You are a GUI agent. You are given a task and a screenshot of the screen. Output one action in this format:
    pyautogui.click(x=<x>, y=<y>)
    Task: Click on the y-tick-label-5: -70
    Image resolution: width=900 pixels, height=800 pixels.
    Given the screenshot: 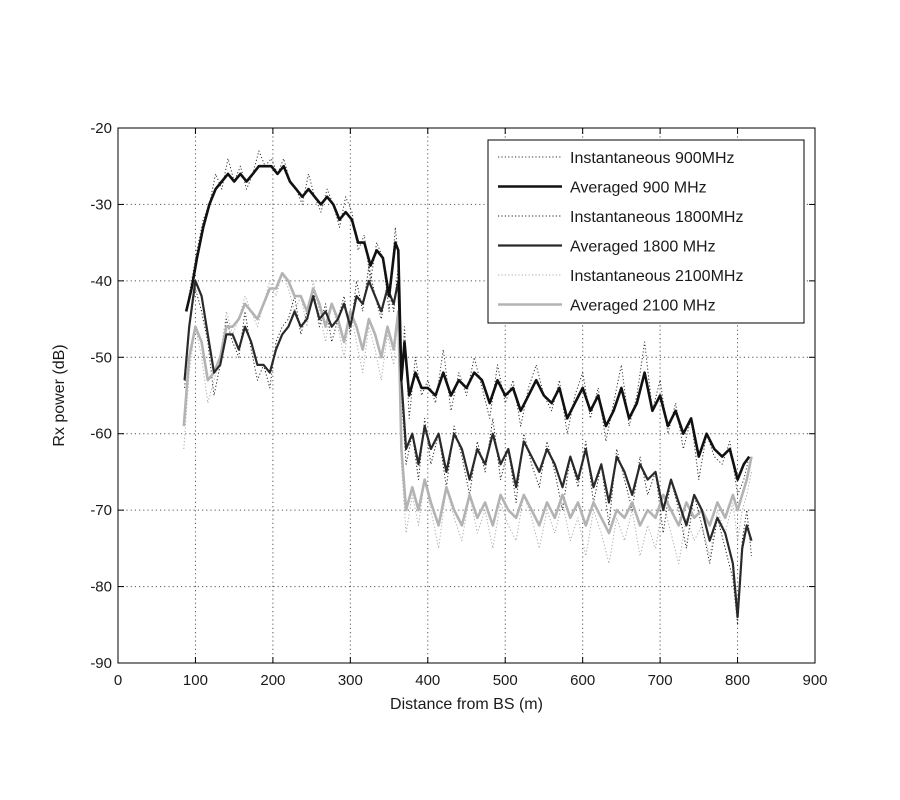 What is the action you would take?
    pyautogui.click(x=101, y=510)
    